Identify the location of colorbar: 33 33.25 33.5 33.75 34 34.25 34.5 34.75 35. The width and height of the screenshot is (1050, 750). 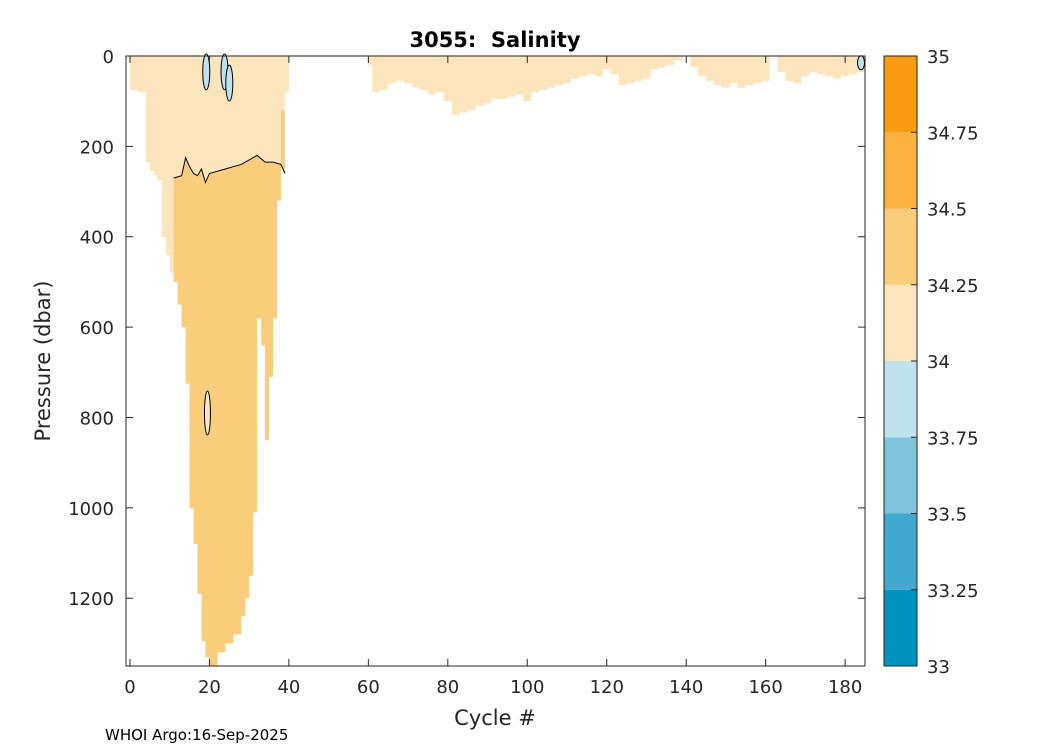
(931, 362).